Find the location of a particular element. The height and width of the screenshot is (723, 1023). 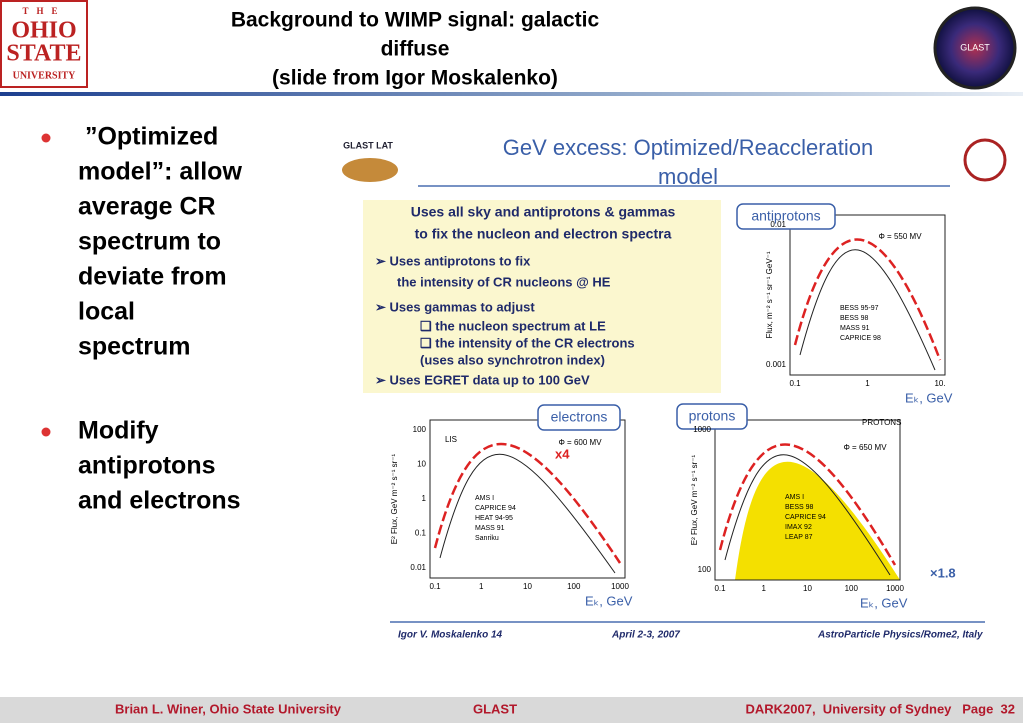

title: Background to WIMP signal: galactic is located at coordinates (415, 20).